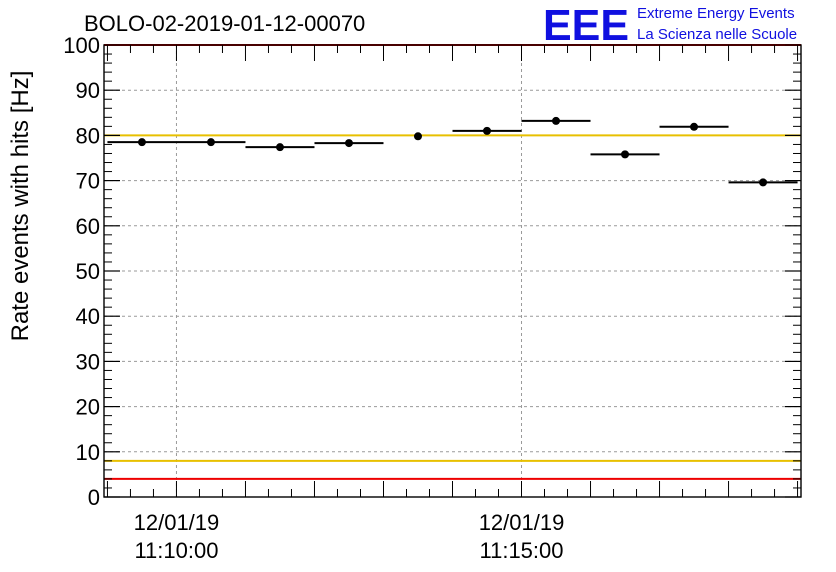 Image resolution: width=836 pixels, height=572 pixels. I want to click on x-tick-labels: 12/01/19 11:10:00 12/01/19 11:15:00, so click(349, 536).